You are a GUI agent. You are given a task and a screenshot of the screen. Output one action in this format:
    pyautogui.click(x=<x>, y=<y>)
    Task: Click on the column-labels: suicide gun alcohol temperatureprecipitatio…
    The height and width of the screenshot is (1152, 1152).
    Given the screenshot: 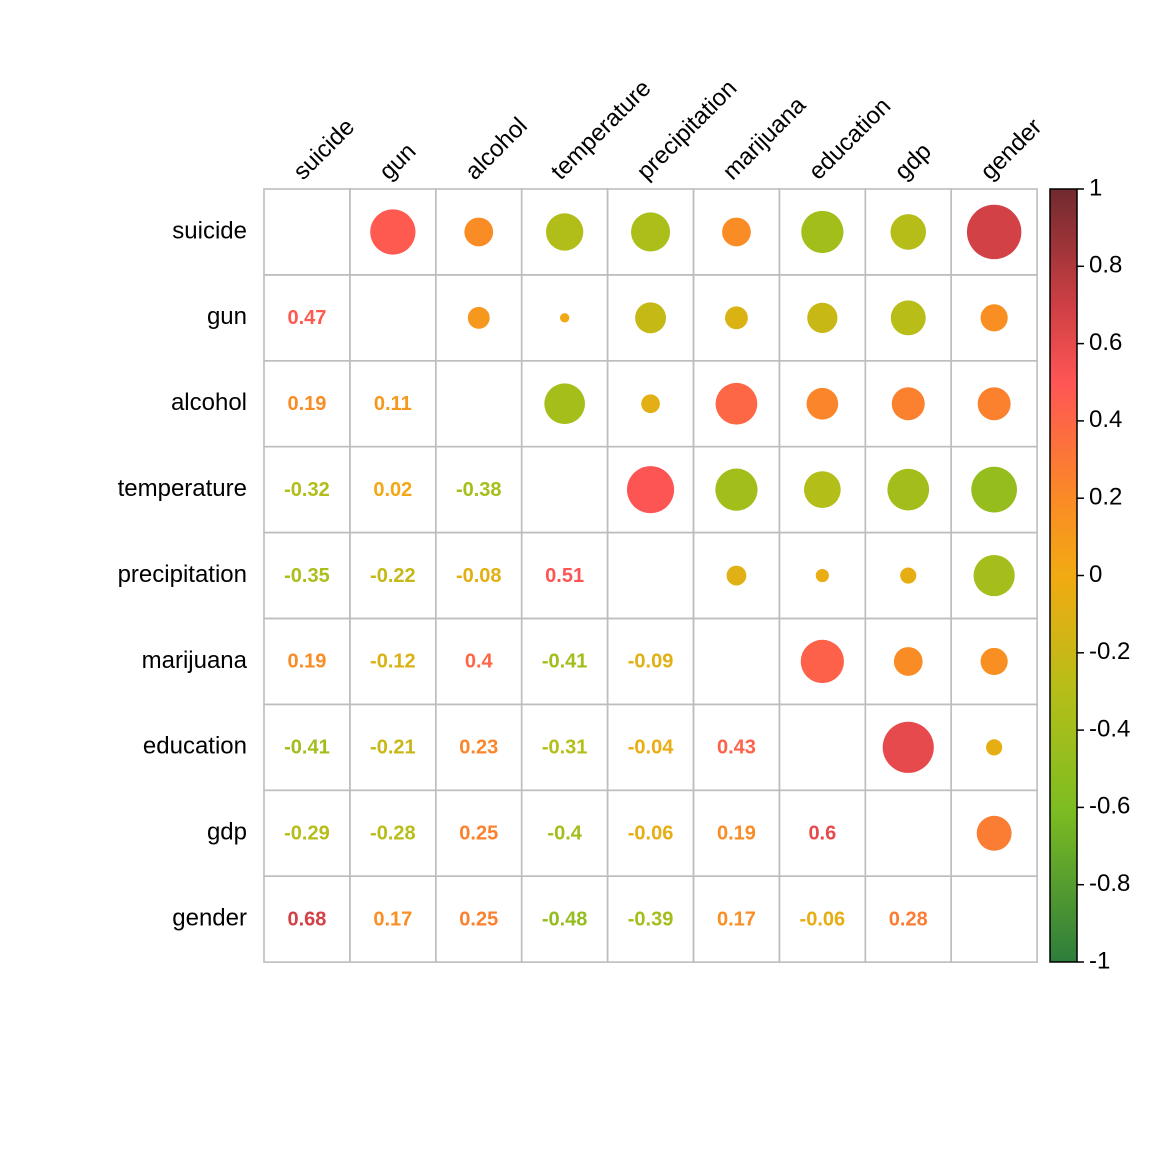 What is the action you would take?
    pyautogui.click(x=667, y=130)
    